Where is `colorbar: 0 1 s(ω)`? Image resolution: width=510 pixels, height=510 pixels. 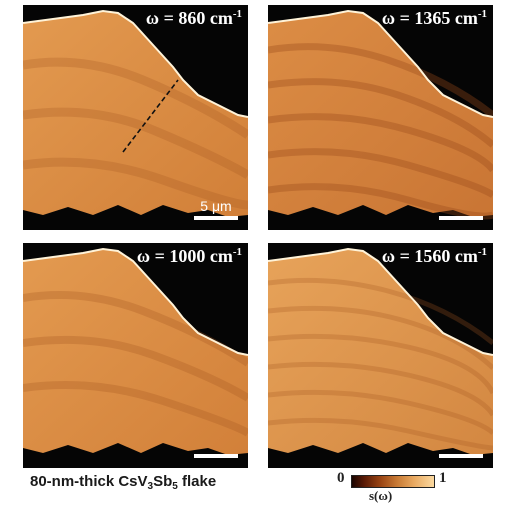
colorbar: 0 1 s(ω) is located at coordinates (397, 490).